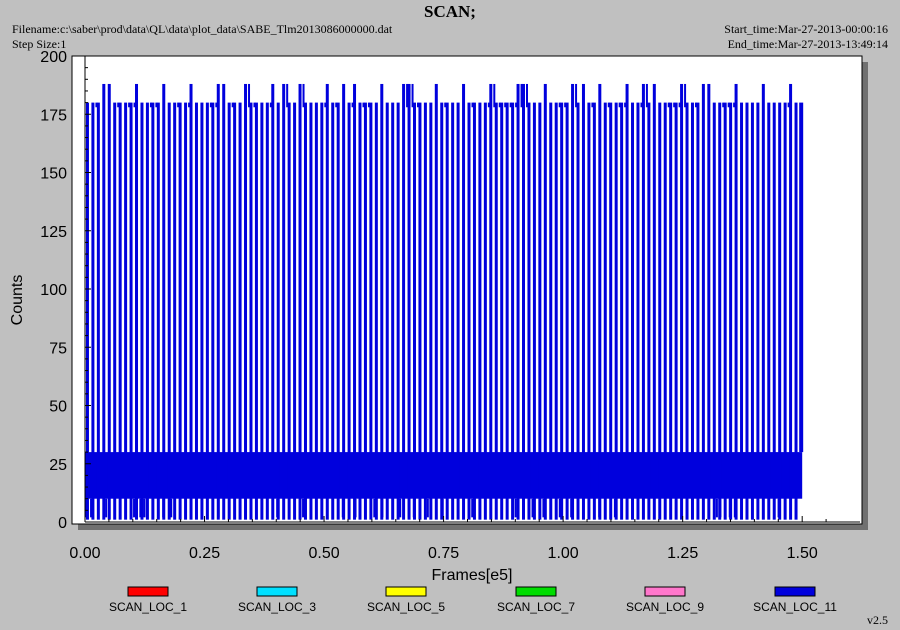 This screenshot has width=900, height=630. I want to click on x-tick-label: 0.00, so click(84, 553).